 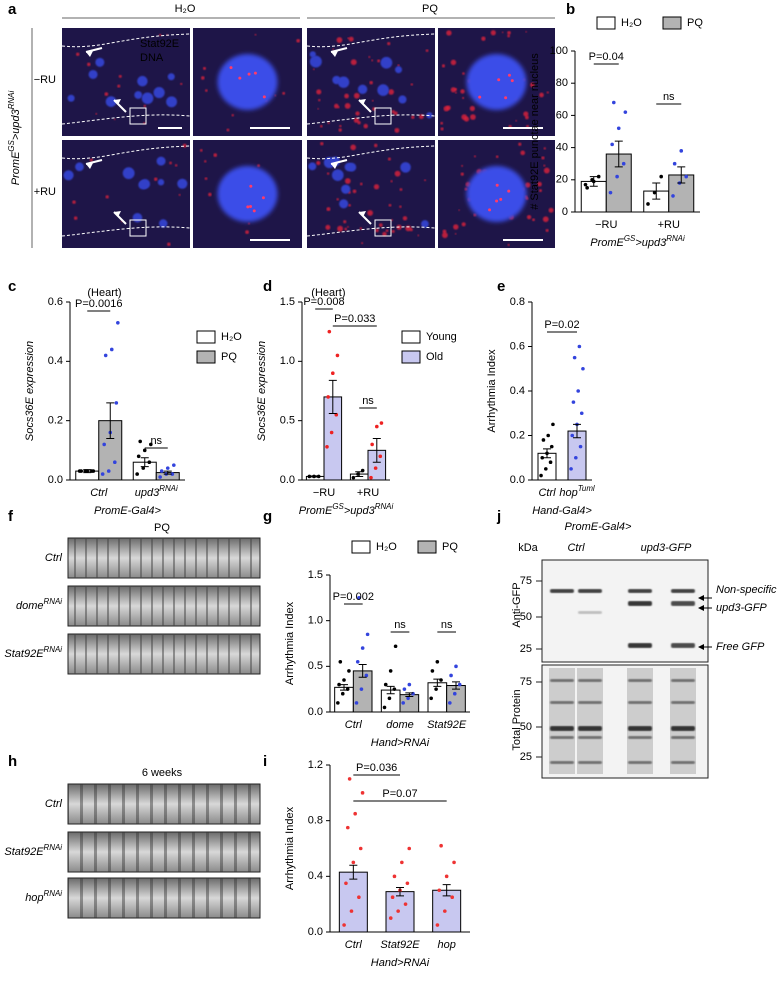 I want to click on blot-label: Anti-GFP, so click(x=517, y=604).